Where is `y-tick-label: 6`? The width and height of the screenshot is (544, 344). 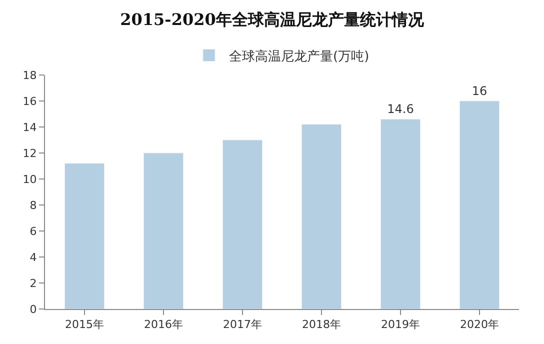
y-tick-label: 6 is located at coordinates (33, 231).